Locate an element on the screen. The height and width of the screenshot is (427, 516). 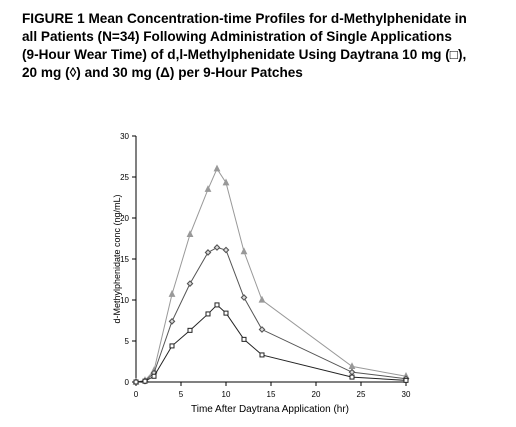
y-tick-label: 10 is located at coordinates (124, 300).